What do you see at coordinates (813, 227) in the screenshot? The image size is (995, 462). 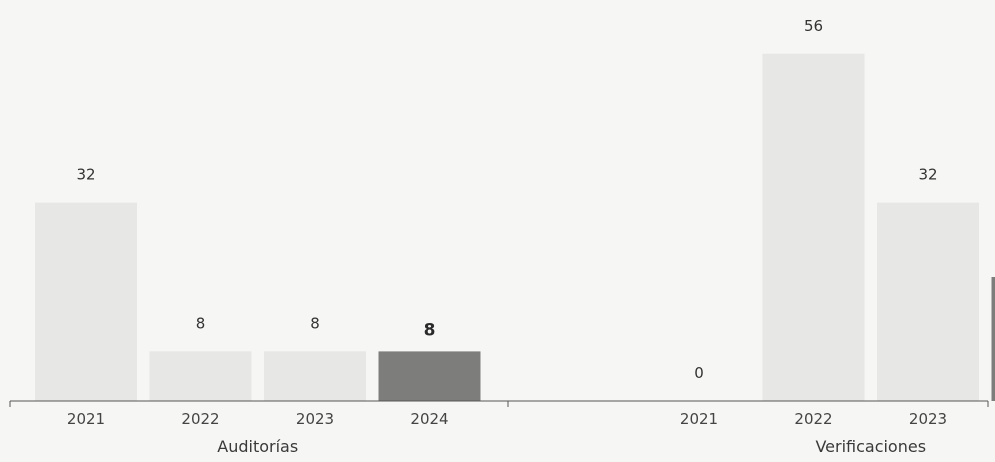 I see `bar-verificaciones-2022` at bounding box center [813, 227].